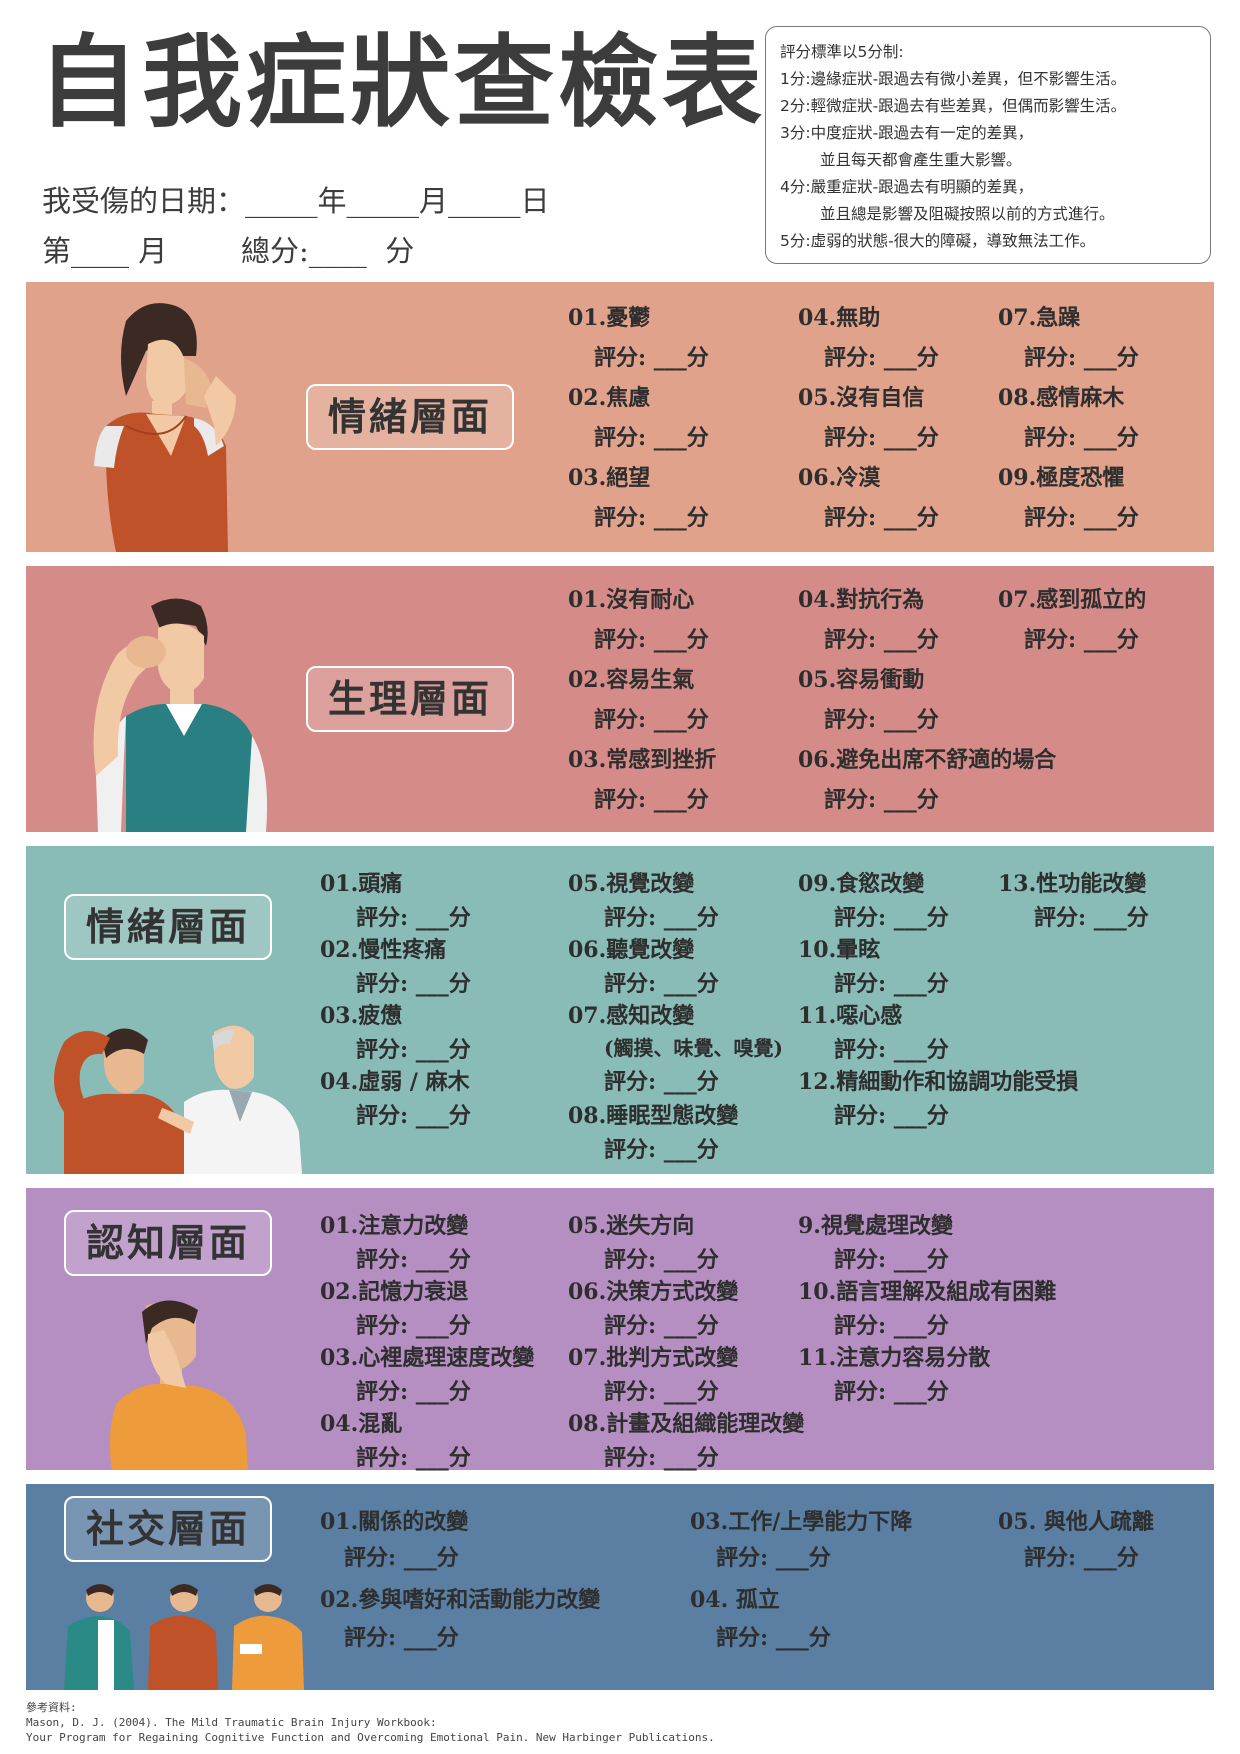 This screenshot has width=1240, height=1754. I want to click on injury-date-line: 我受傷的日期：_____年_____月_____日, so click(296, 201).